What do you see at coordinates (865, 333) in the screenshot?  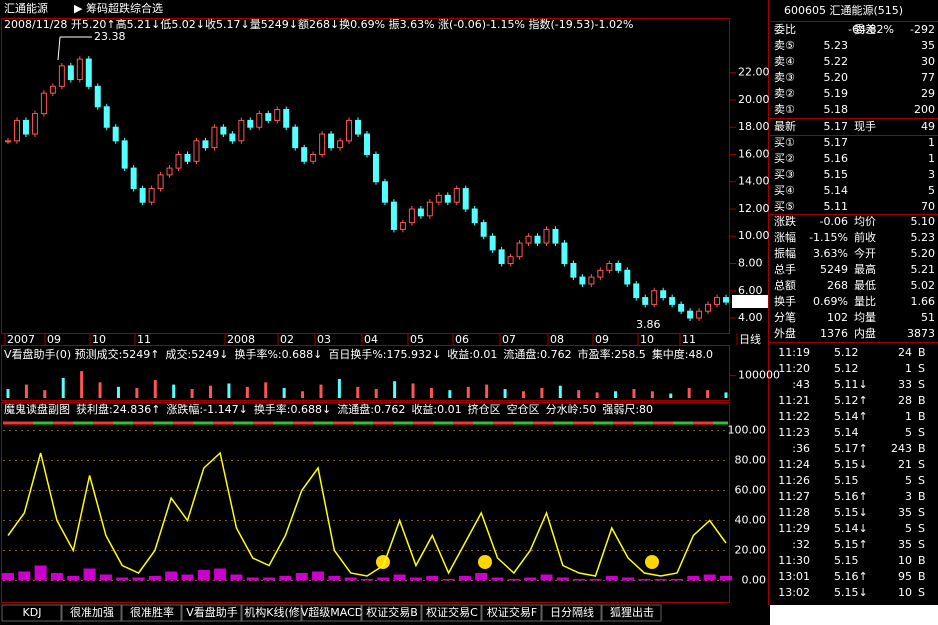 I see `label: 内盘` at bounding box center [865, 333].